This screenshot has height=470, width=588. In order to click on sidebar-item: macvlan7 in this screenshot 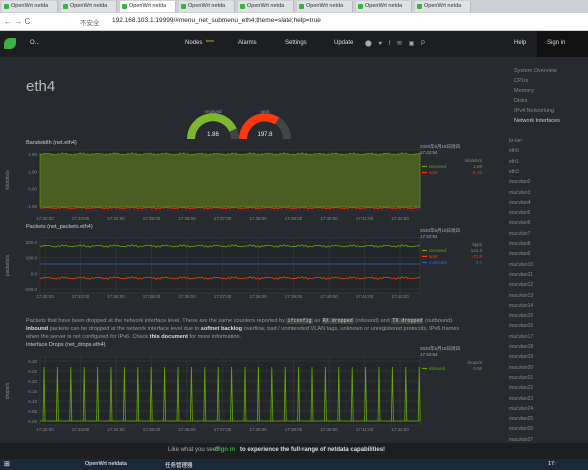, I will do `click(520, 233)`.